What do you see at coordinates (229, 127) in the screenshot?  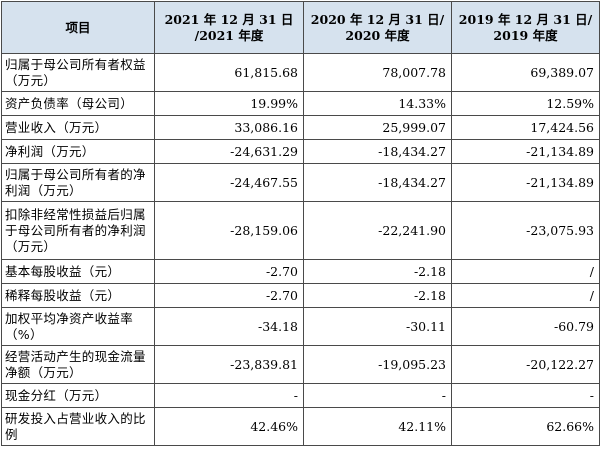 I see `cell-2021: 33,086.16` at bounding box center [229, 127].